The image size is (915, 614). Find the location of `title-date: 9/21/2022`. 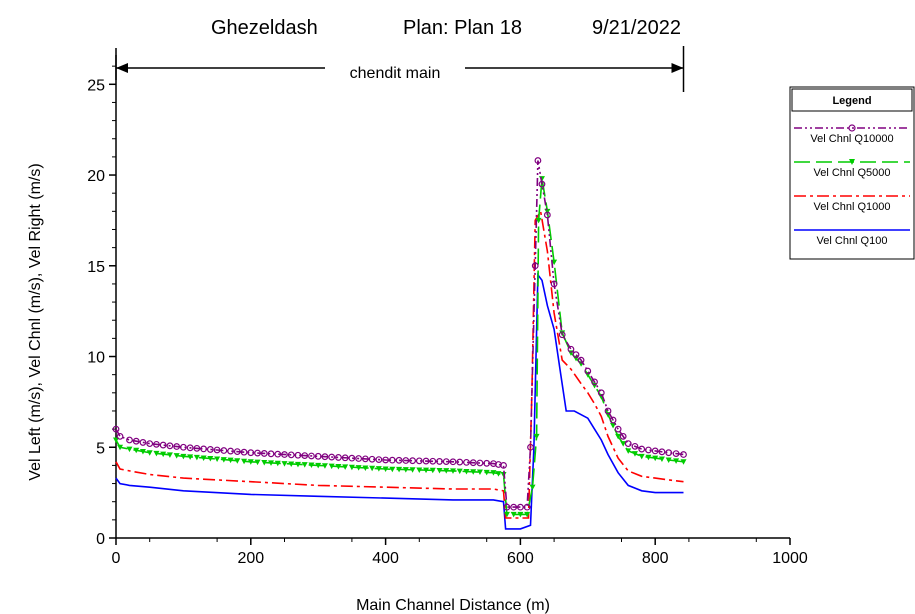

title-date: 9/21/2022 is located at coordinates (636, 28).